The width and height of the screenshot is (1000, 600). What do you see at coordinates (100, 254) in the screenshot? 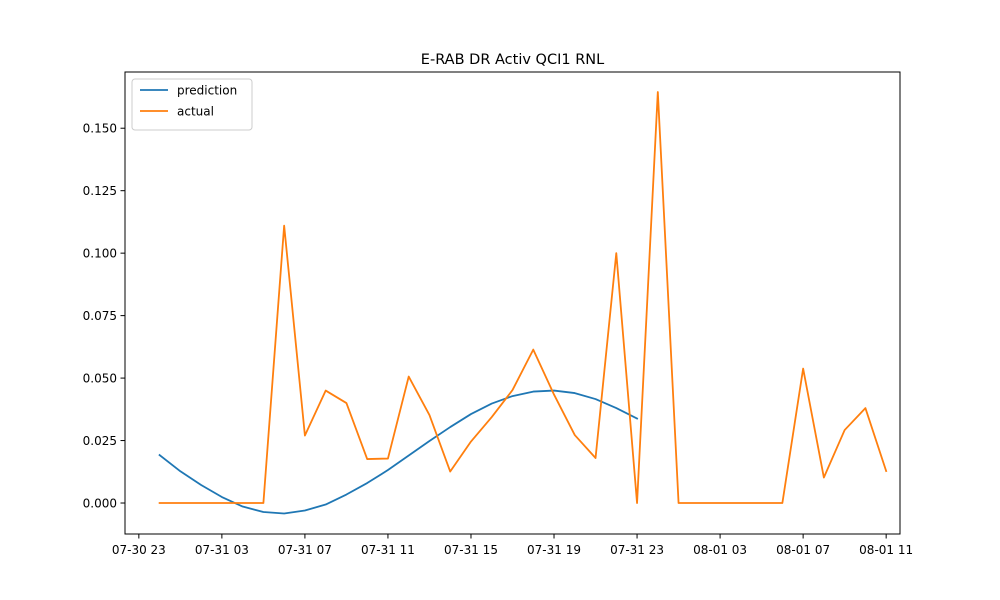
I see `y-tick-label: 0.100` at bounding box center [100, 254].